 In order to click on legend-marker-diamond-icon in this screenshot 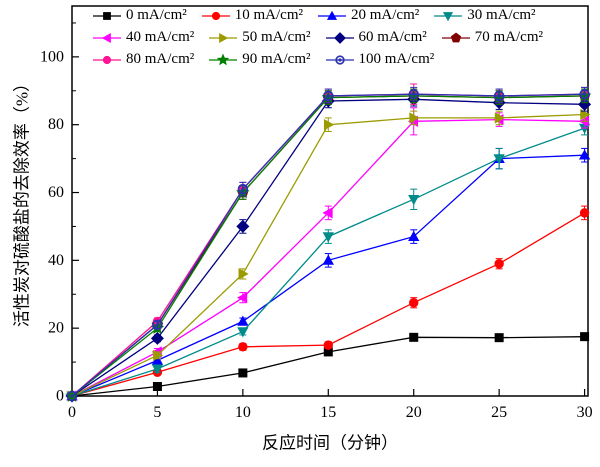, I will do `click(339, 37)`.